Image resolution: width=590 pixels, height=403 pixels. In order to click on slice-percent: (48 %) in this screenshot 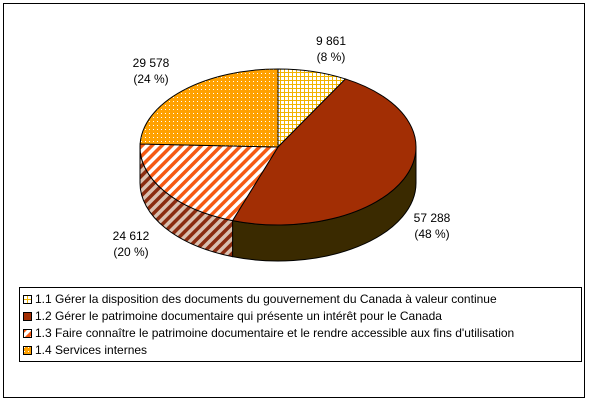, I will do `click(432, 234)`.